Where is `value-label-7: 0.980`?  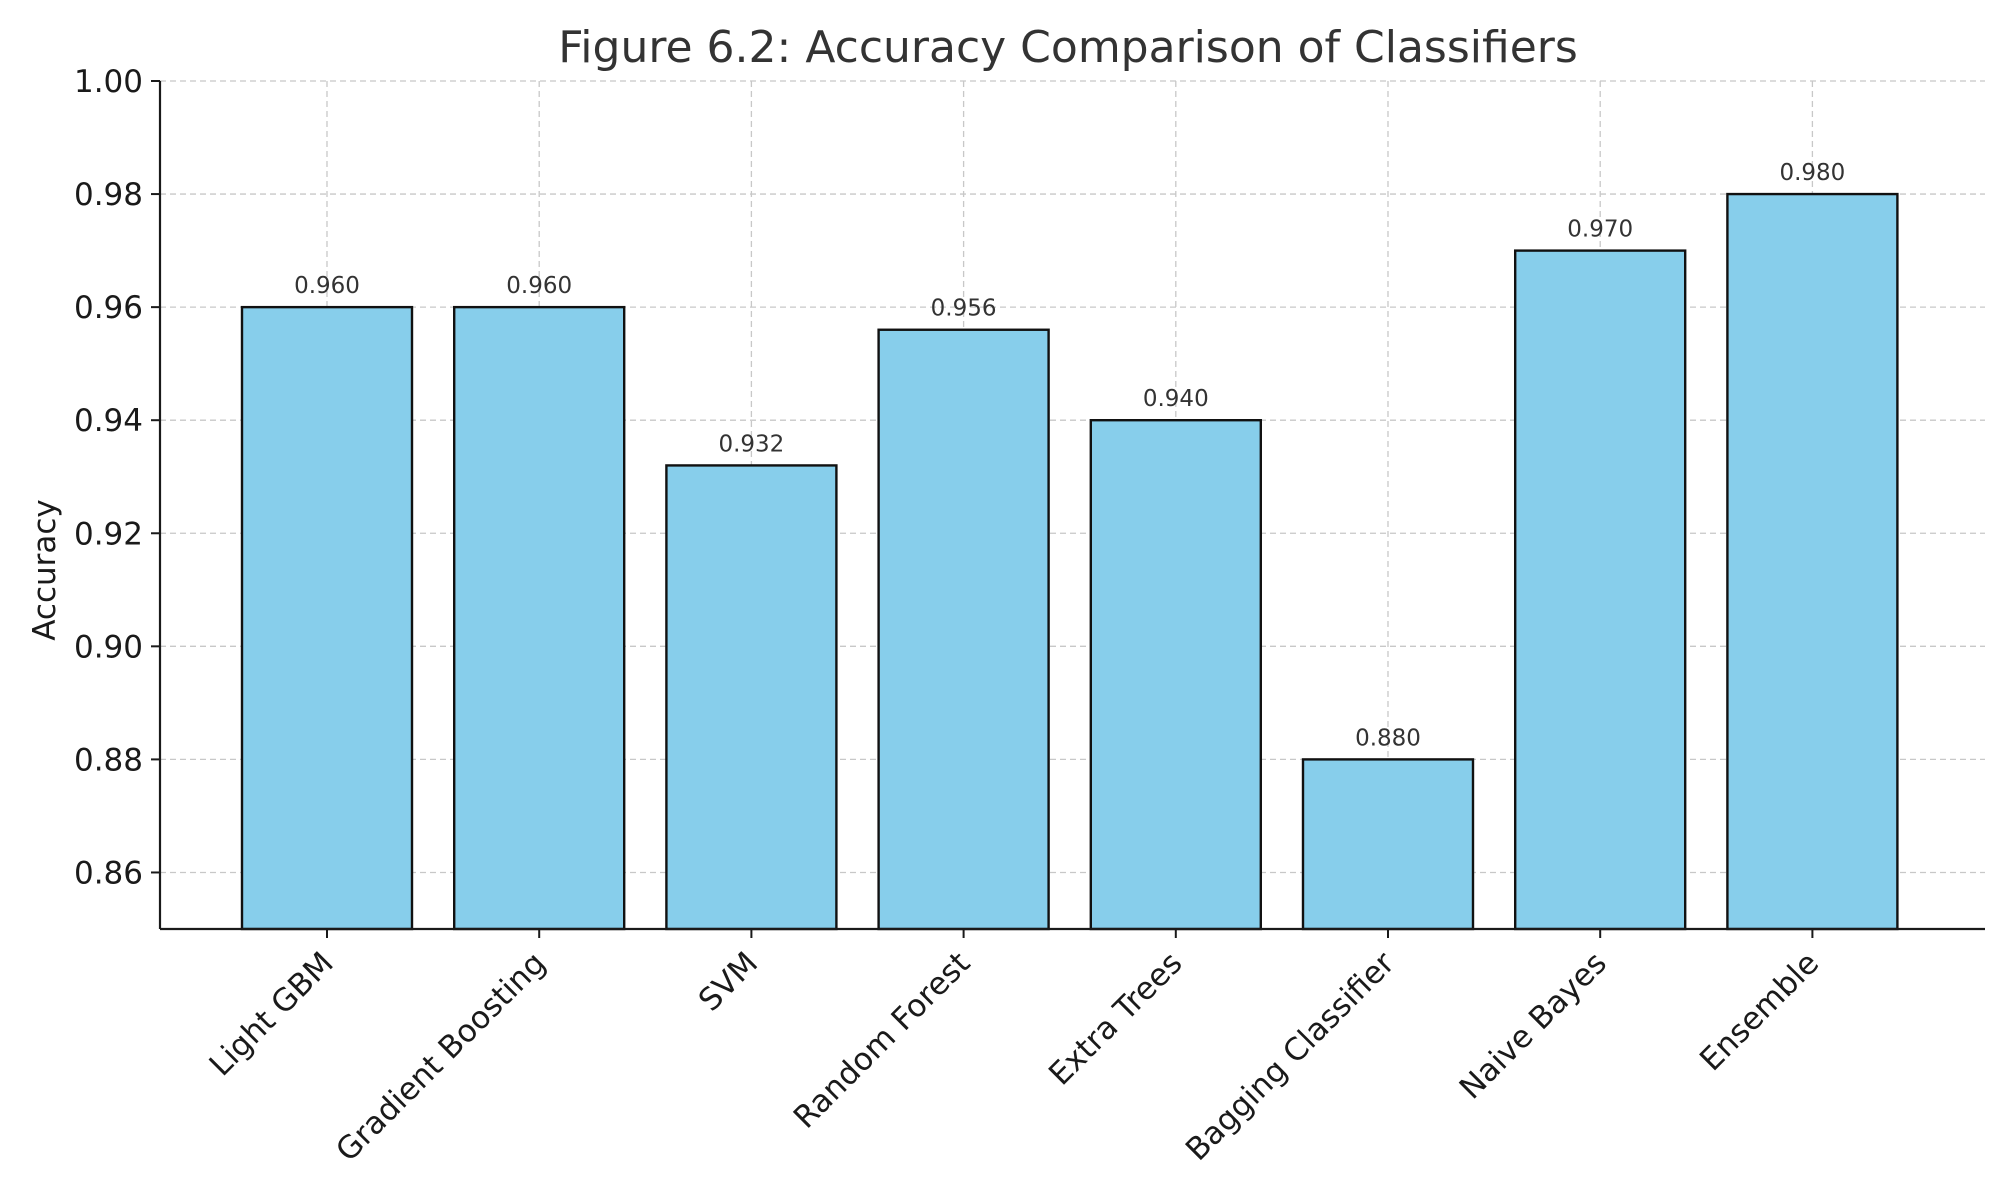 value-label-7: 0.980 is located at coordinates (1812, 173).